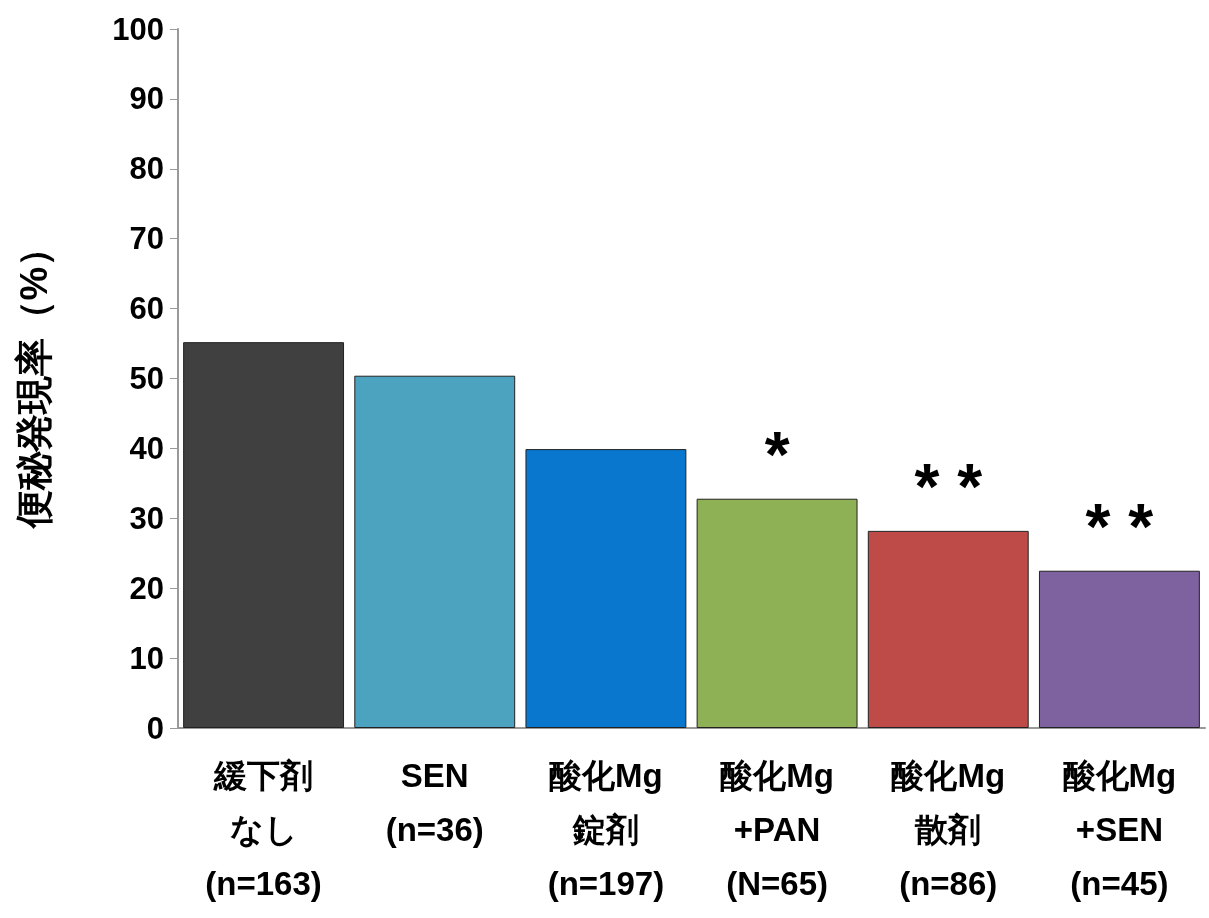 Image resolution: width=1209 pixels, height=918 pixels. I want to click on y-tick-label: 40, so click(146, 448).